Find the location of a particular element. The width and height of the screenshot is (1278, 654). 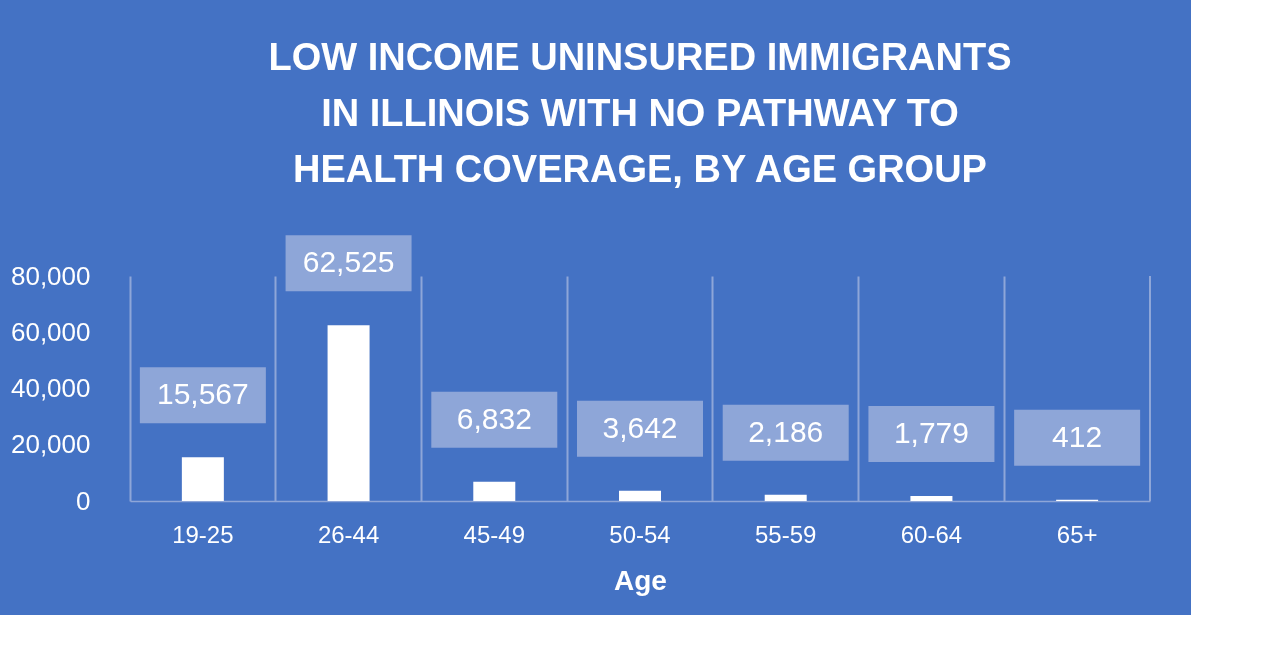

x-tick-label: 50-54 is located at coordinates (640, 534).